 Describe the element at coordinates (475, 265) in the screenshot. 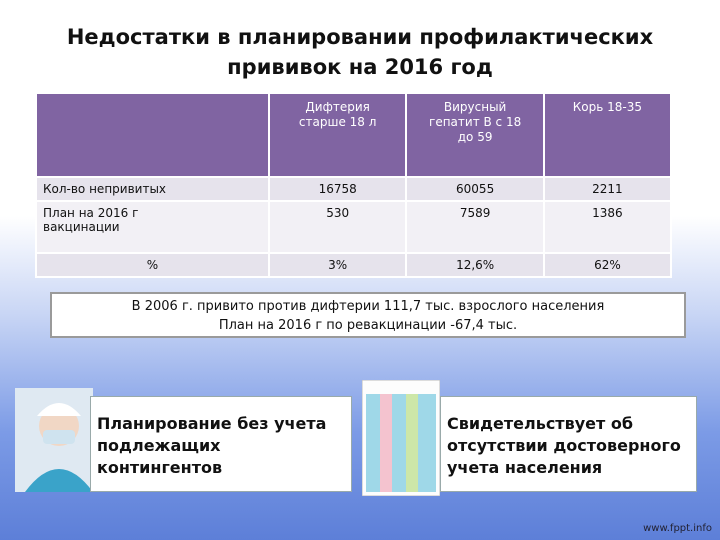

I see `cell: 12,6%` at that location.